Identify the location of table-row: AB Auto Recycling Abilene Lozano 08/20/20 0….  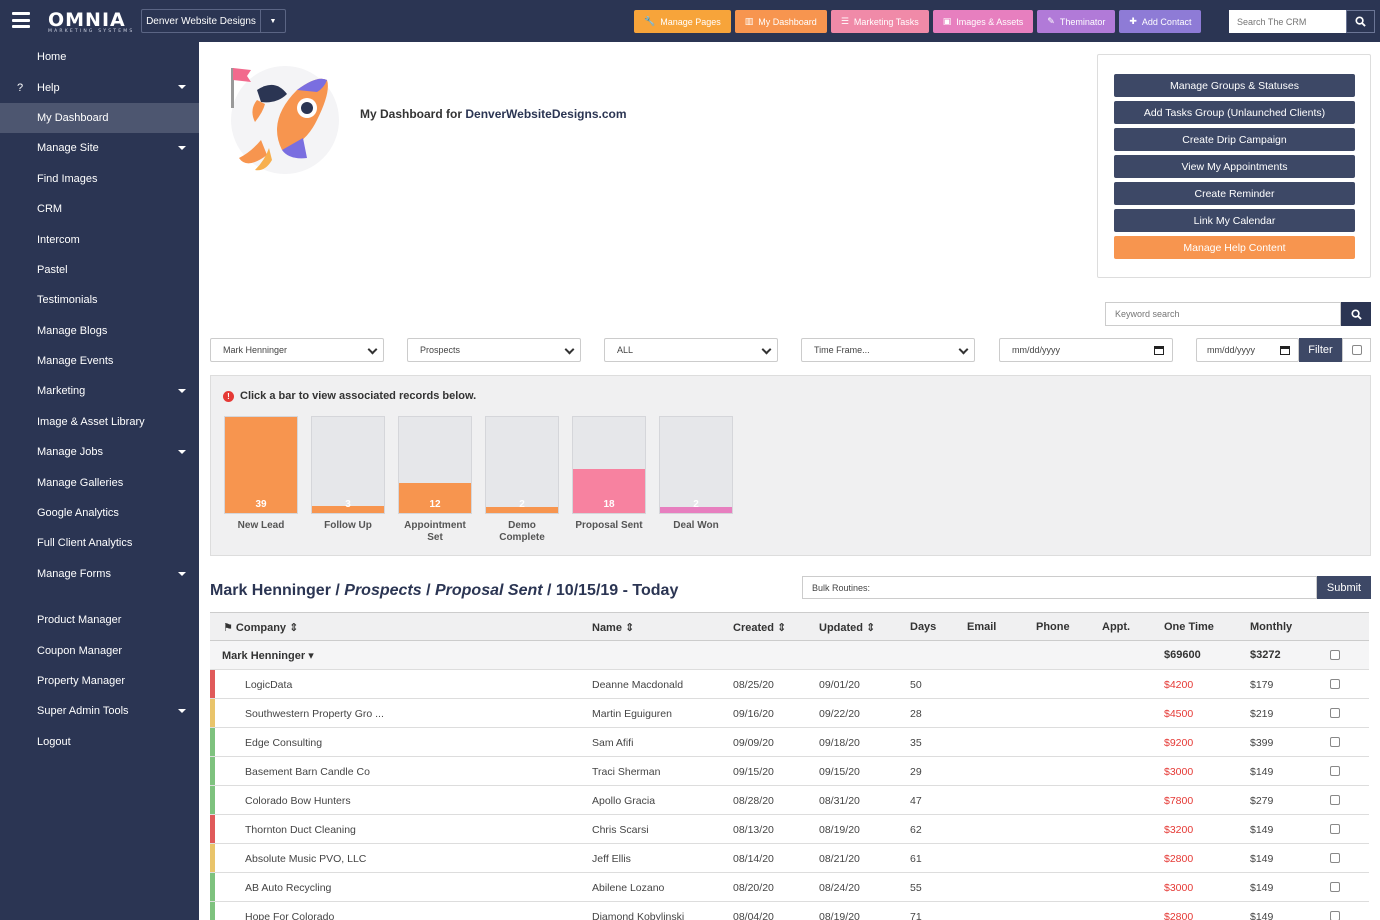
(789, 887).